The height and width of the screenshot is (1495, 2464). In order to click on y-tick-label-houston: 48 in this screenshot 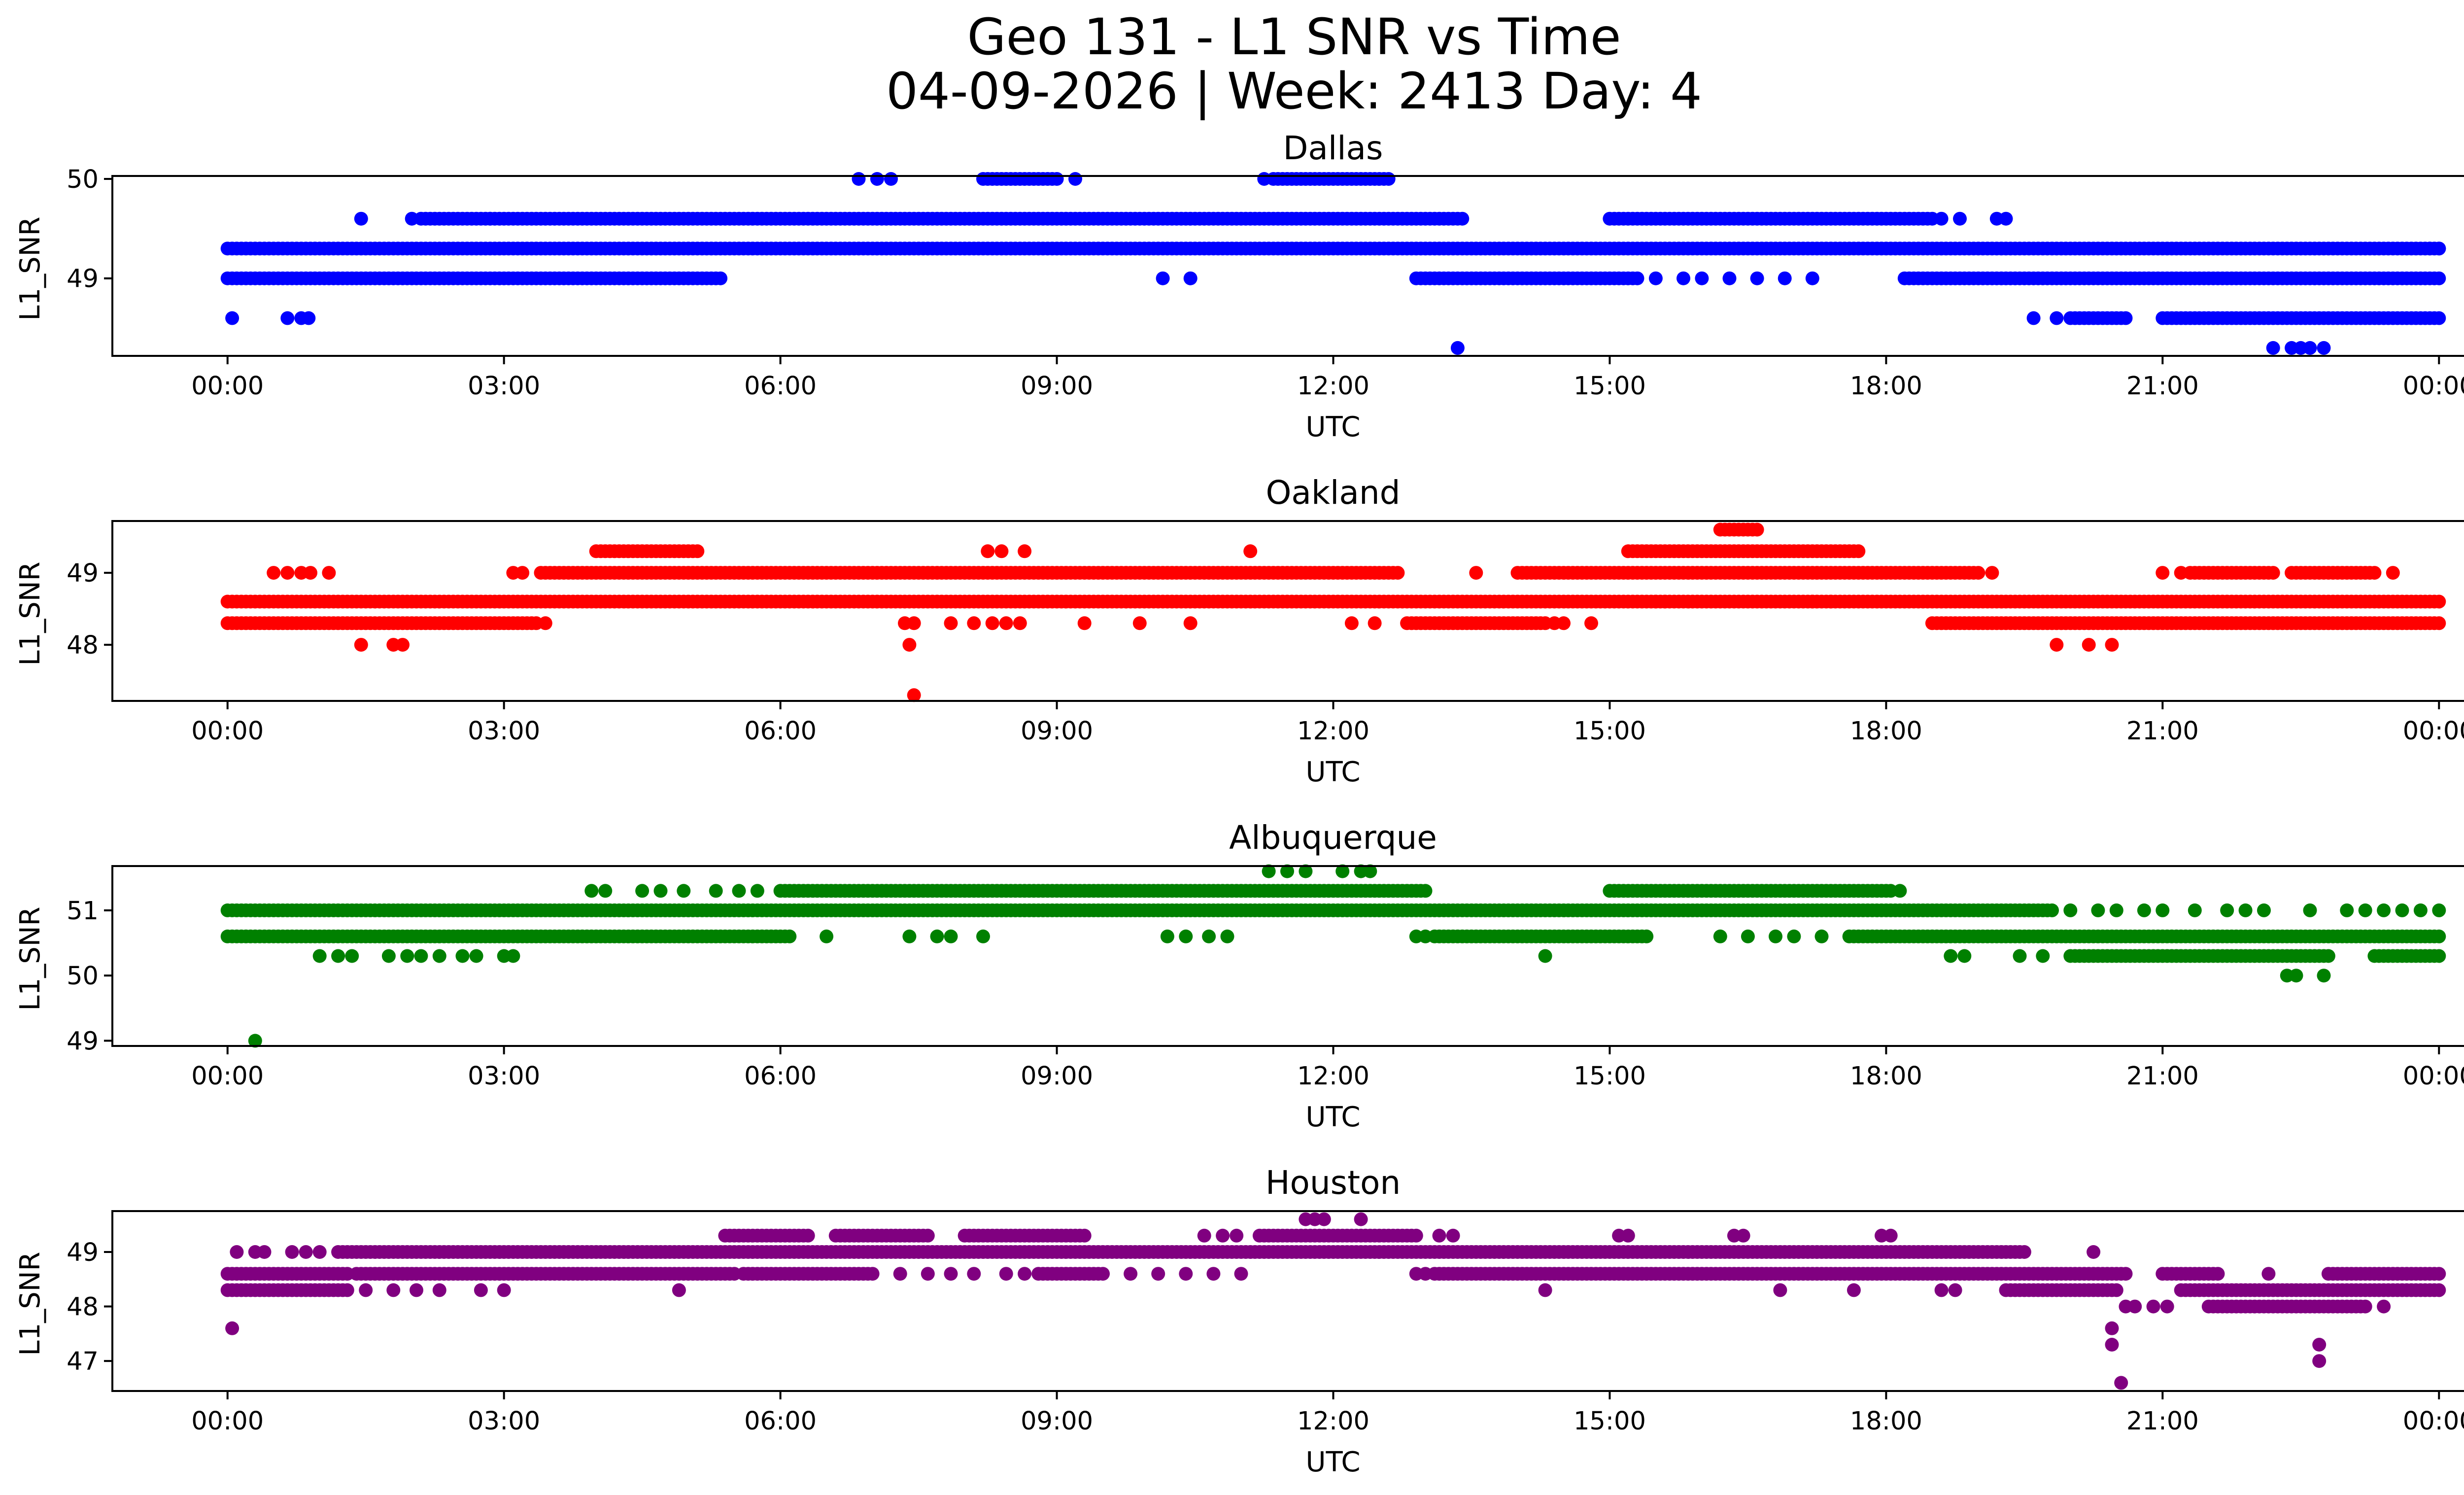, I will do `click(83, 1307)`.